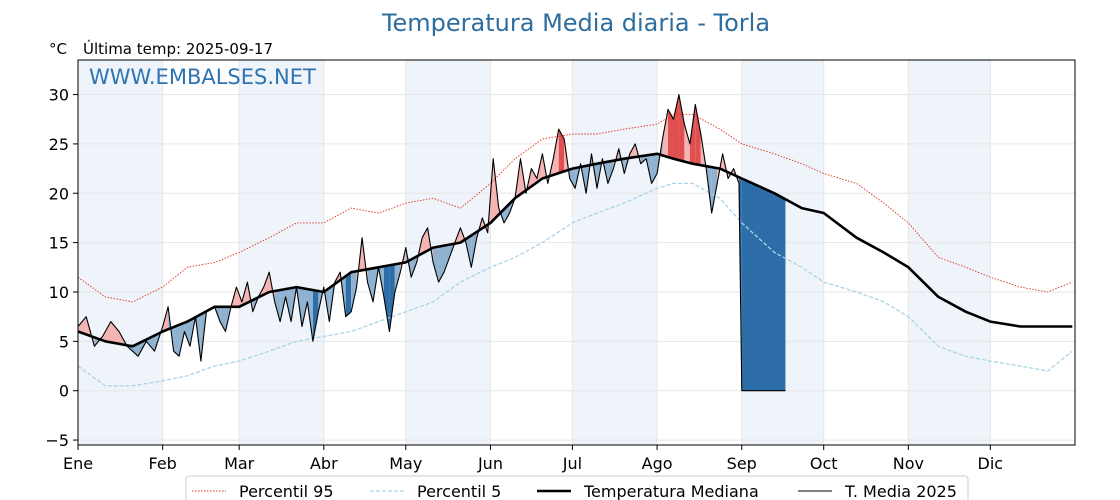 The width and height of the screenshot is (1120, 500). What do you see at coordinates (324, 463) in the screenshot?
I see `x-tick-label: Abr` at bounding box center [324, 463].